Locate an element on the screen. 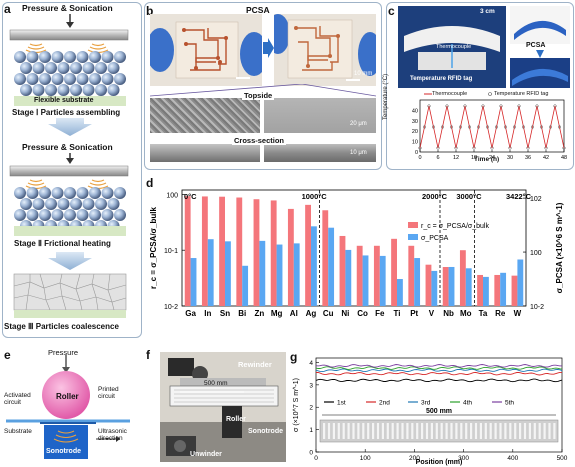 The width and height of the screenshot is (575, 467). pos-series-1st is located at coordinates (439, 380).